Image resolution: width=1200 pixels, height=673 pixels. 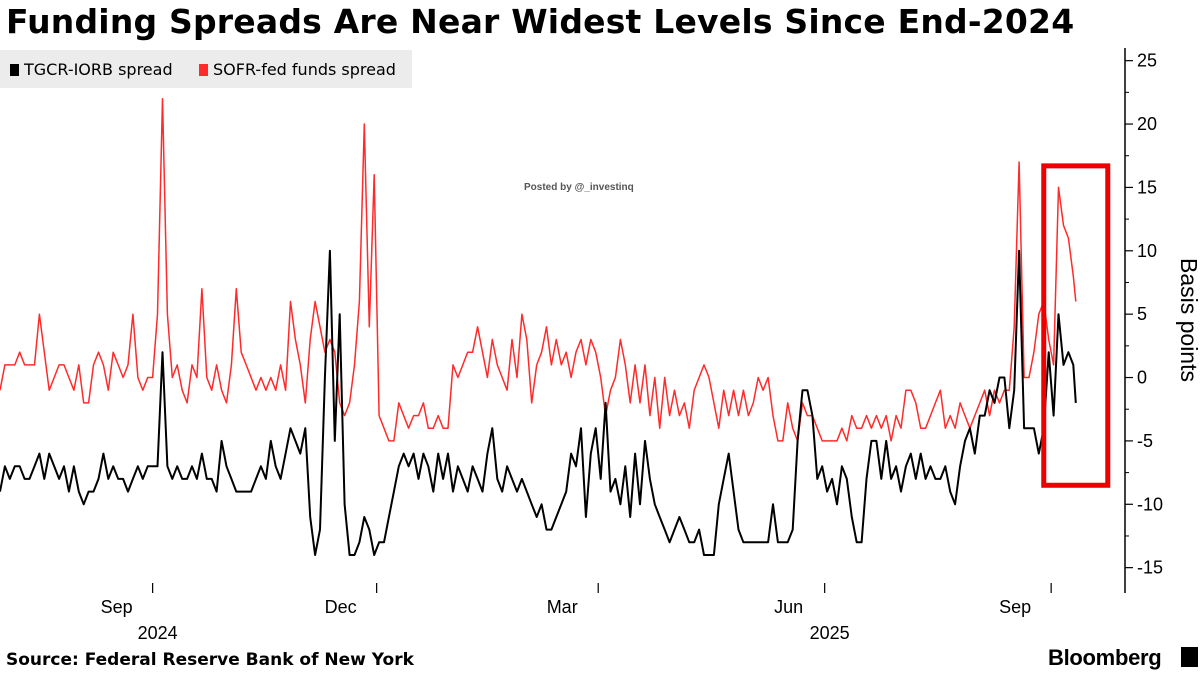 I want to click on brand-badge-icon, so click(x=1189, y=657).